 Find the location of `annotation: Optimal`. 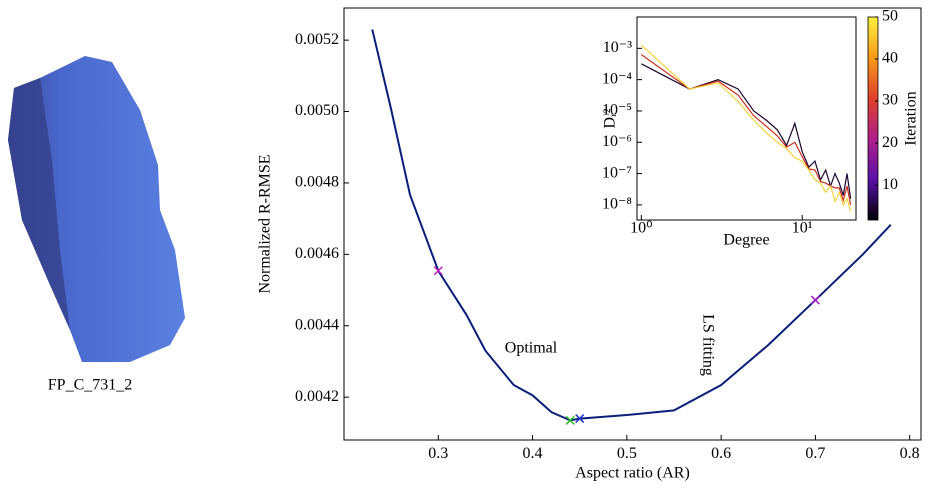

annotation: Optimal is located at coordinates (531, 348).